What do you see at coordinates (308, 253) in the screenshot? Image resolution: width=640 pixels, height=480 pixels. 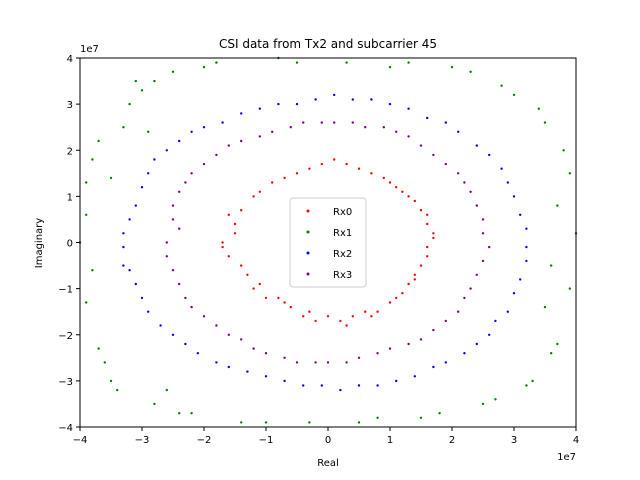 I see `legend-marker` at bounding box center [308, 253].